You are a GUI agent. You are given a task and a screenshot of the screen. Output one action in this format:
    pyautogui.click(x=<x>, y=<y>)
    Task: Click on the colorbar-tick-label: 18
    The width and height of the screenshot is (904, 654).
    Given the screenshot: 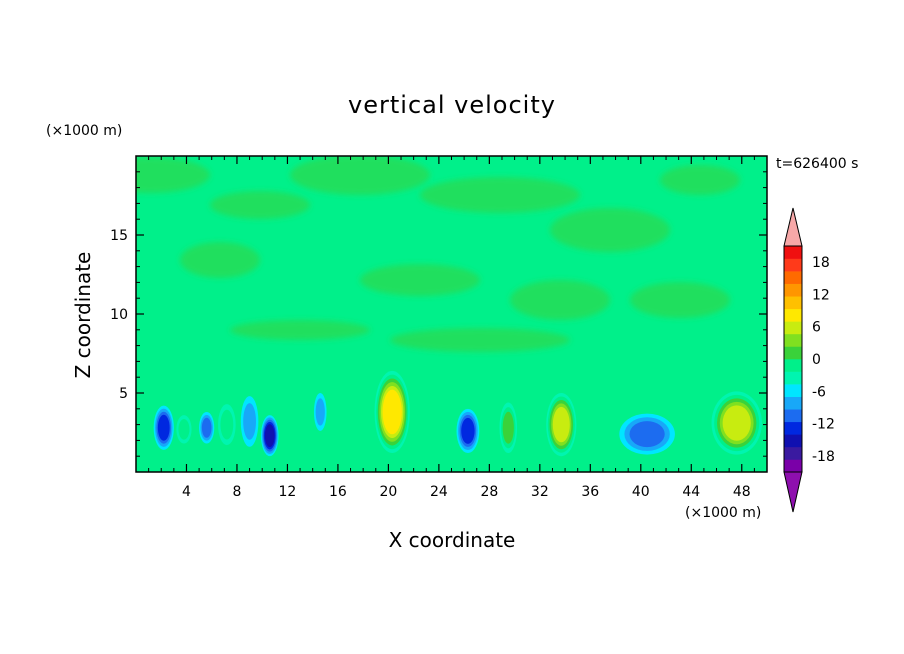 What is the action you would take?
    pyautogui.click(x=821, y=263)
    